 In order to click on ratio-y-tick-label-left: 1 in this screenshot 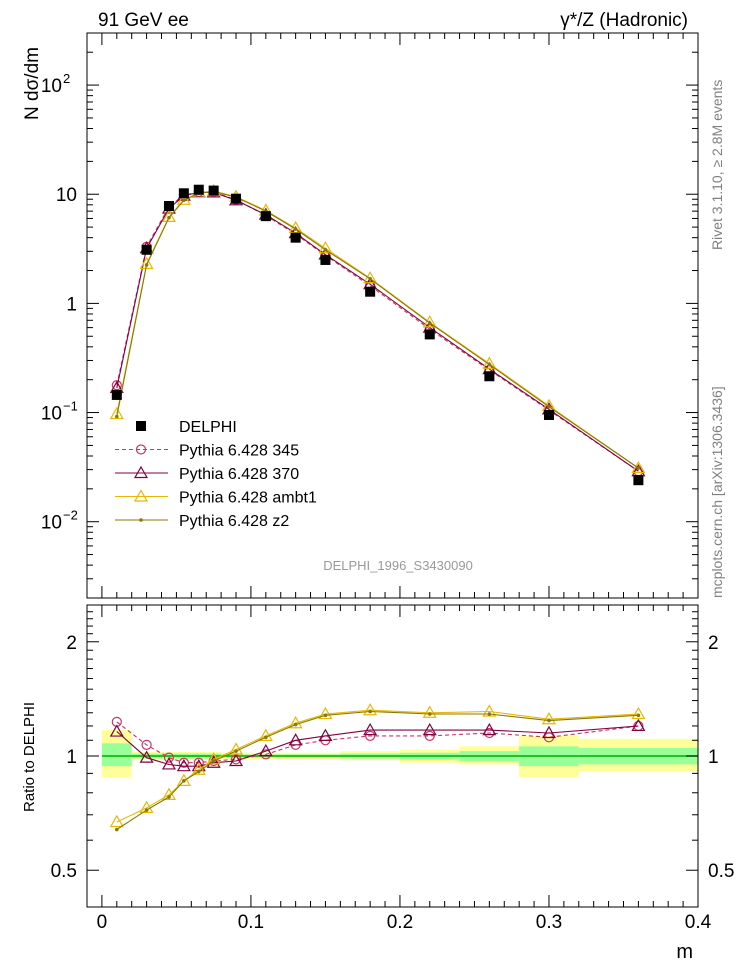, I will do `click(71, 757)`.